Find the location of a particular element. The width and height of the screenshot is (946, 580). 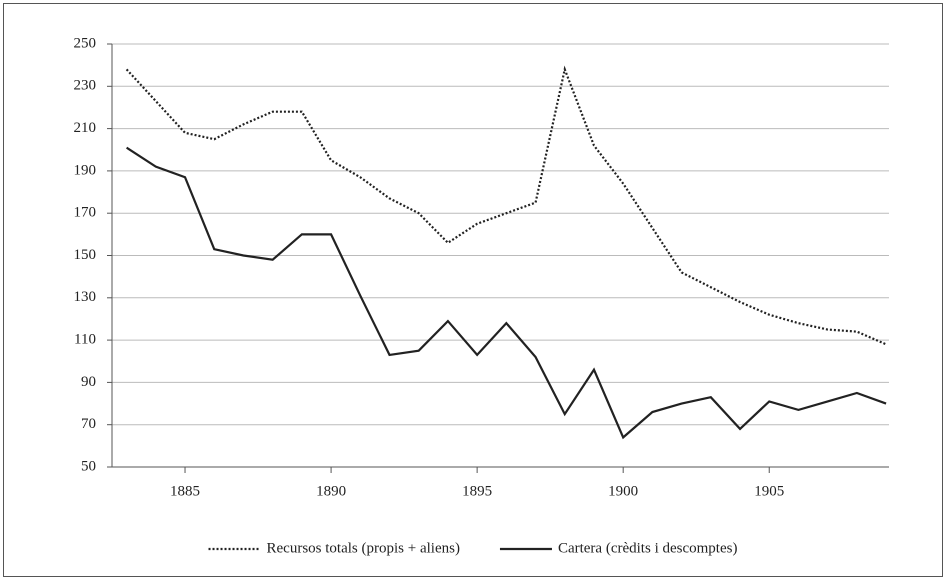

x-tick-label: 1900 is located at coordinates (623, 491).